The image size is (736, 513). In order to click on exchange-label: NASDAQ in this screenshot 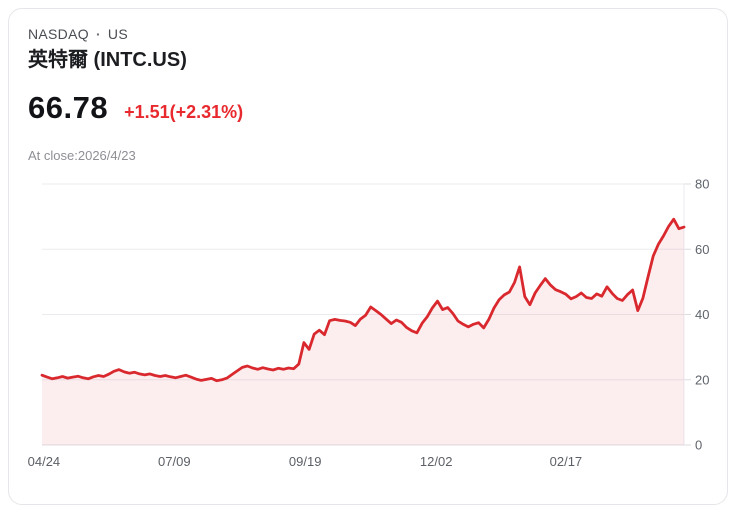, I will do `click(58, 34)`.